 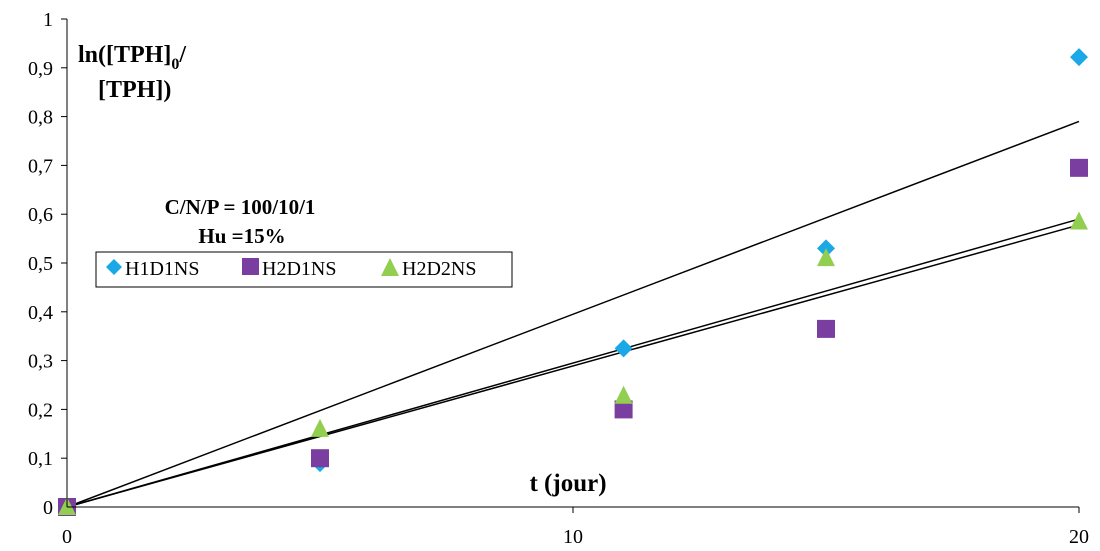 What do you see at coordinates (1079, 537) in the screenshot?
I see `x-tick-label: 20` at bounding box center [1079, 537].